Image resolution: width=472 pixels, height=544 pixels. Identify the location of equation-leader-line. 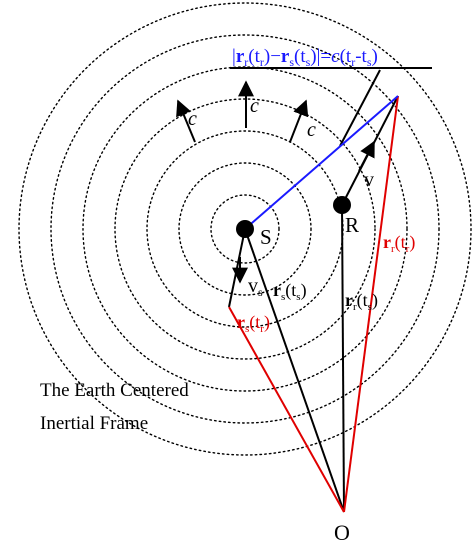
(360, 108).